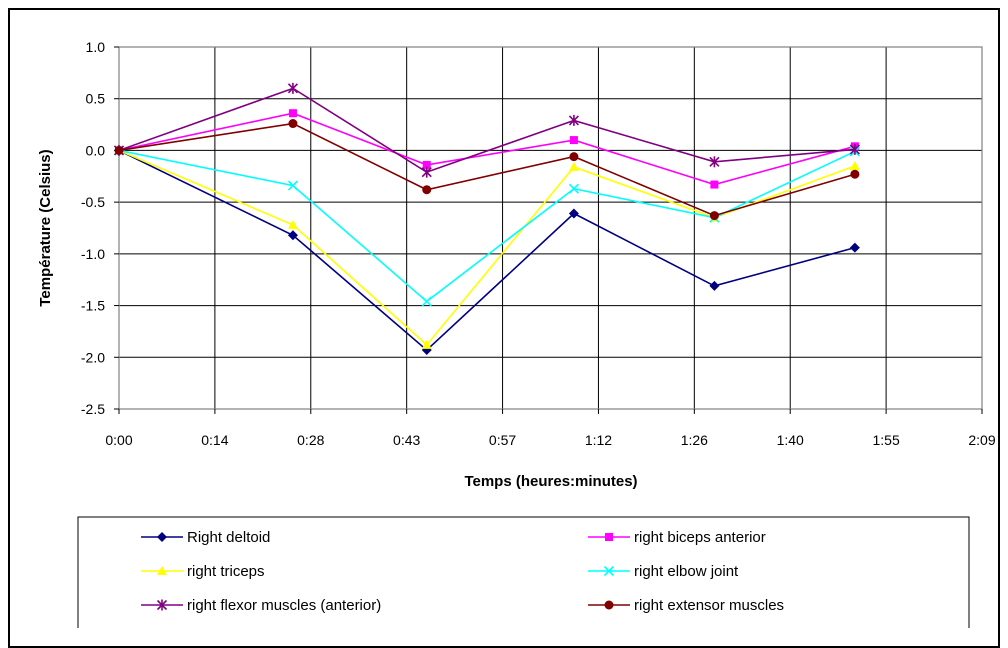 This screenshot has height=648, width=1008. I want to click on legend-item: right biceps anterior, so click(677, 537).